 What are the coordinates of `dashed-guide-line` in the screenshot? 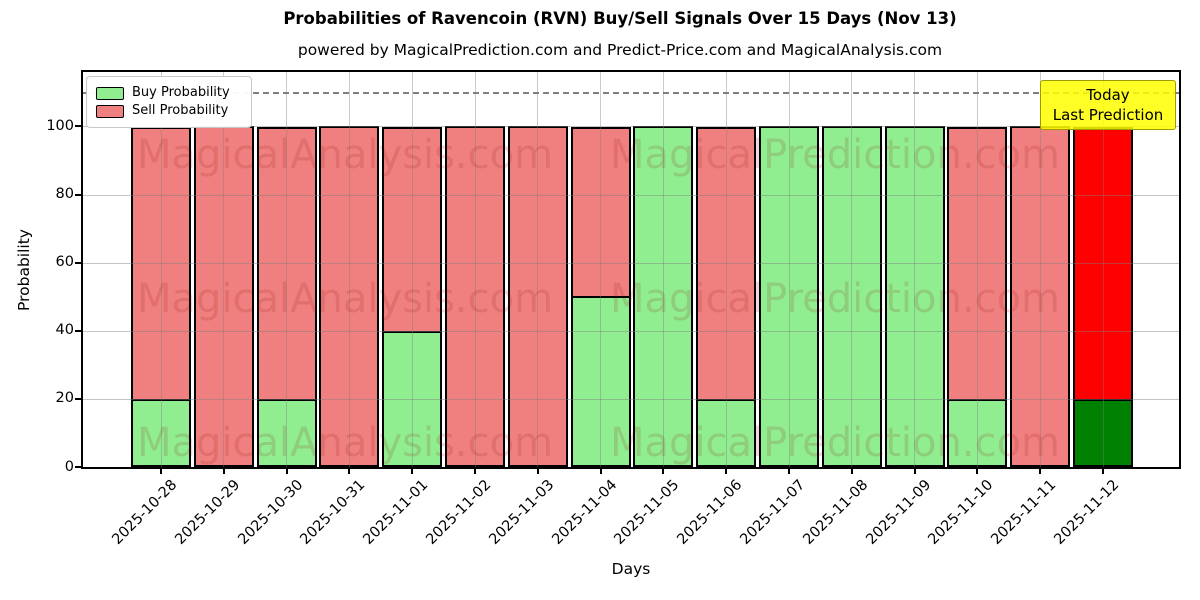 It's located at (631, 93).